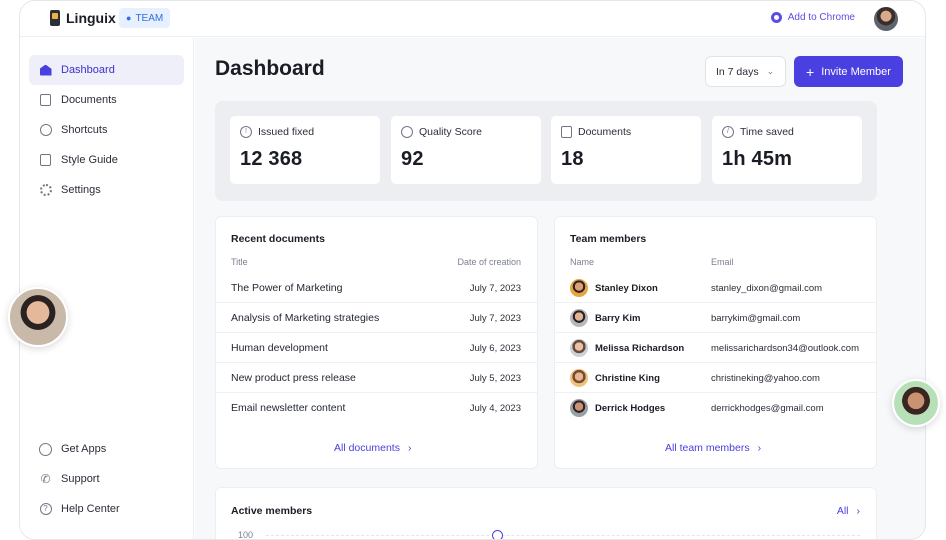 The width and height of the screenshot is (946, 540). I want to click on member-email: derrickhodges@gmail.com, so click(767, 408).